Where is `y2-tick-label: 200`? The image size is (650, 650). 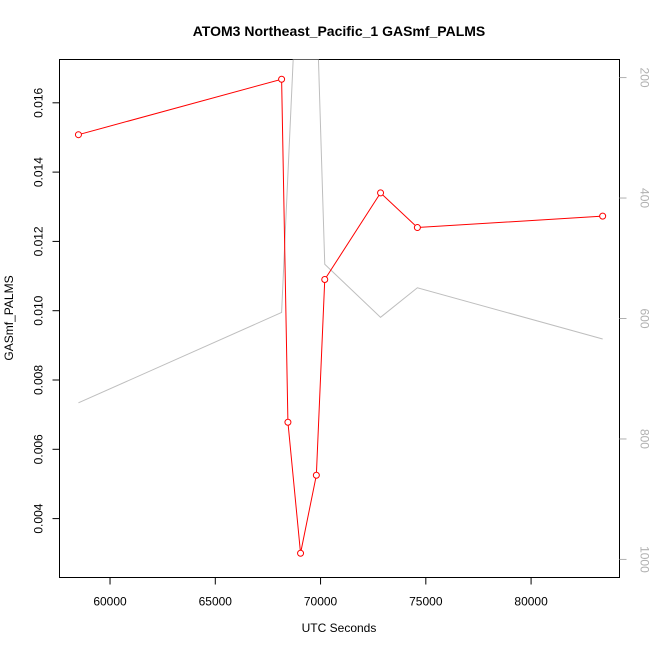
y2-tick-label: 200 is located at coordinates (644, 78).